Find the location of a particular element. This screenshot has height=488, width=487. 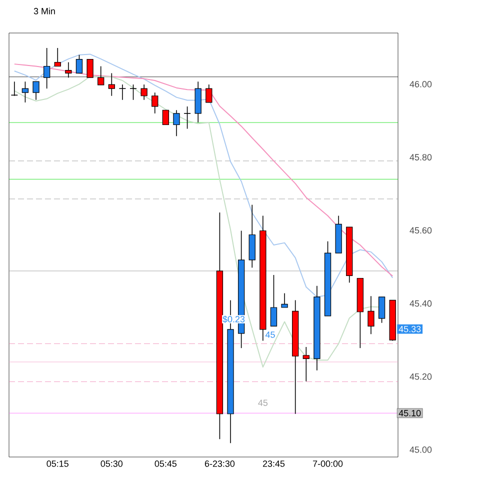

chart-title: 3 Min is located at coordinates (44, 11).